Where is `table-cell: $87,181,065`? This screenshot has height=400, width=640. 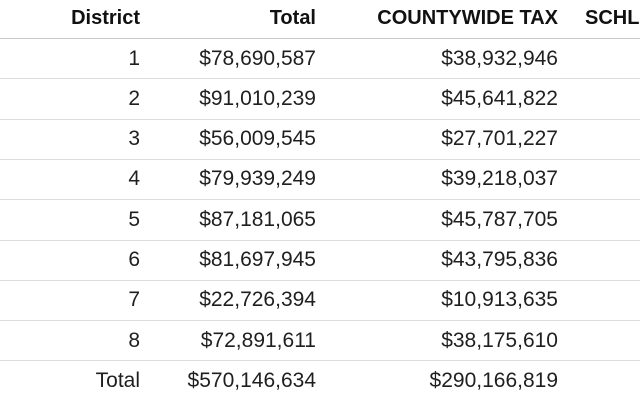 table-cell: $87,181,065 is located at coordinates (257, 219).